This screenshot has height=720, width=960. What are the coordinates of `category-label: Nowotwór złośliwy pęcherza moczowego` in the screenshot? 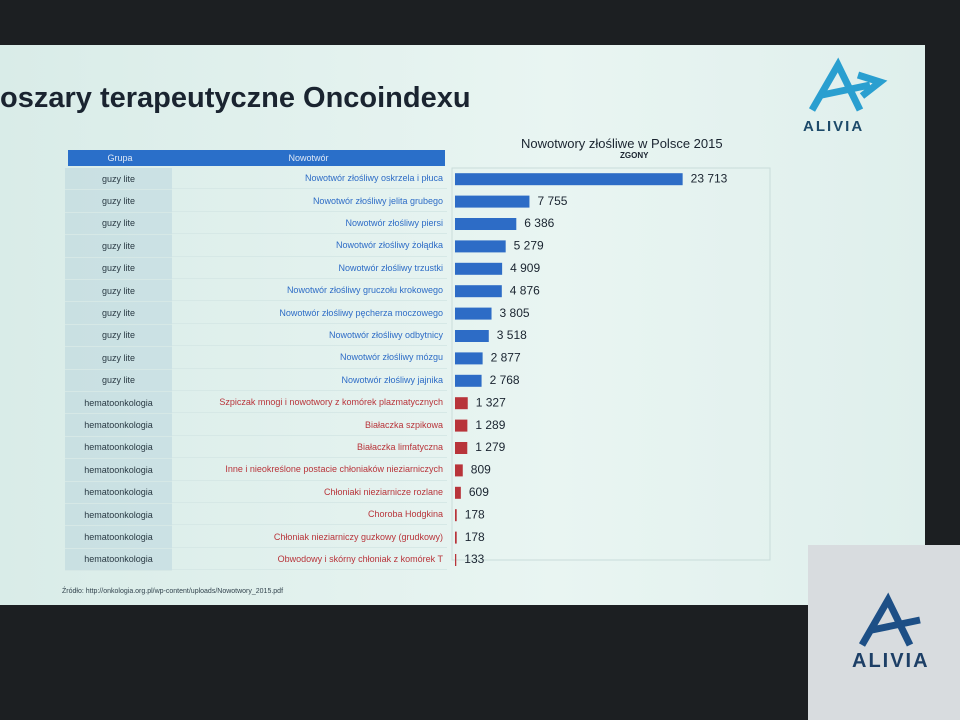 It's located at (309, 313).